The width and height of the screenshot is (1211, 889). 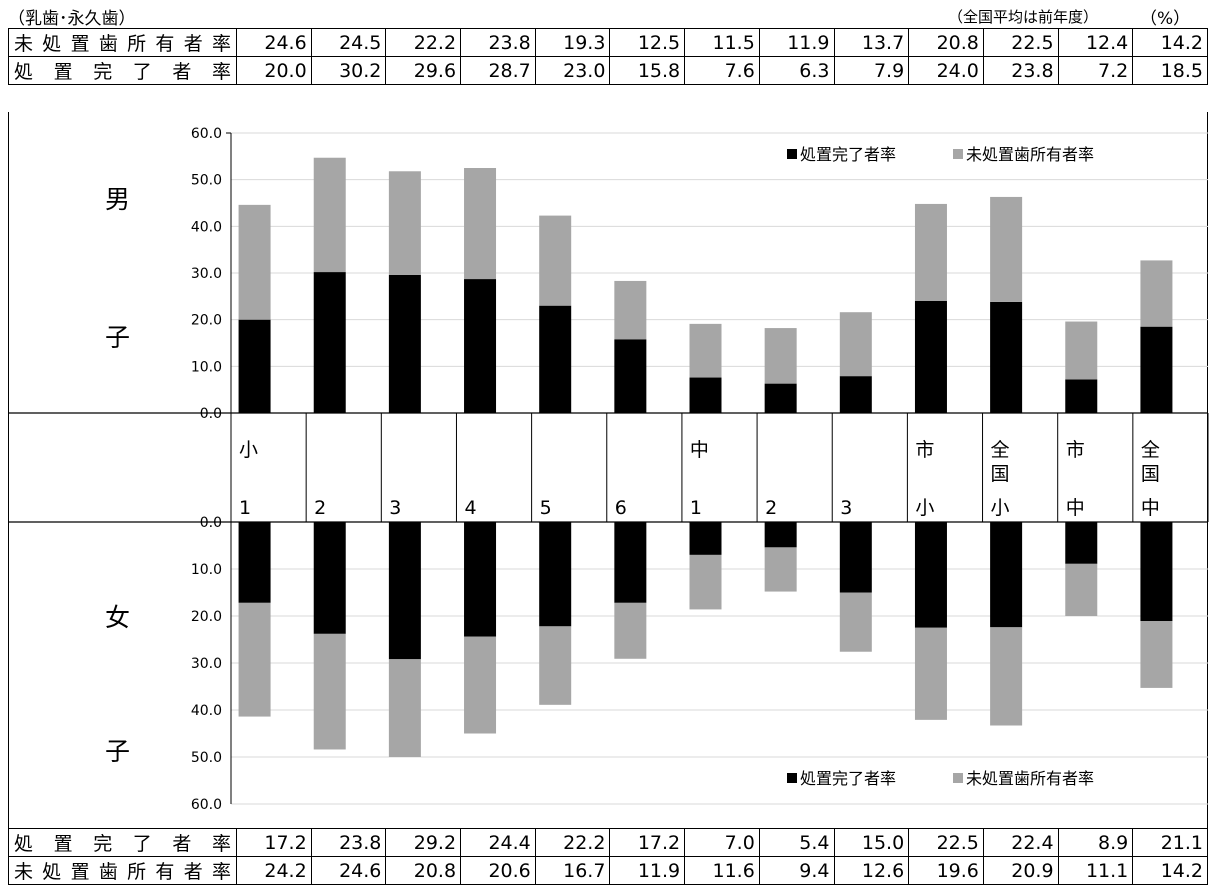 What do you see at coordinates (206, 134) in the screenshot?
I see `male-y-tick-label: 60.0` at bounding box center [206, 134].